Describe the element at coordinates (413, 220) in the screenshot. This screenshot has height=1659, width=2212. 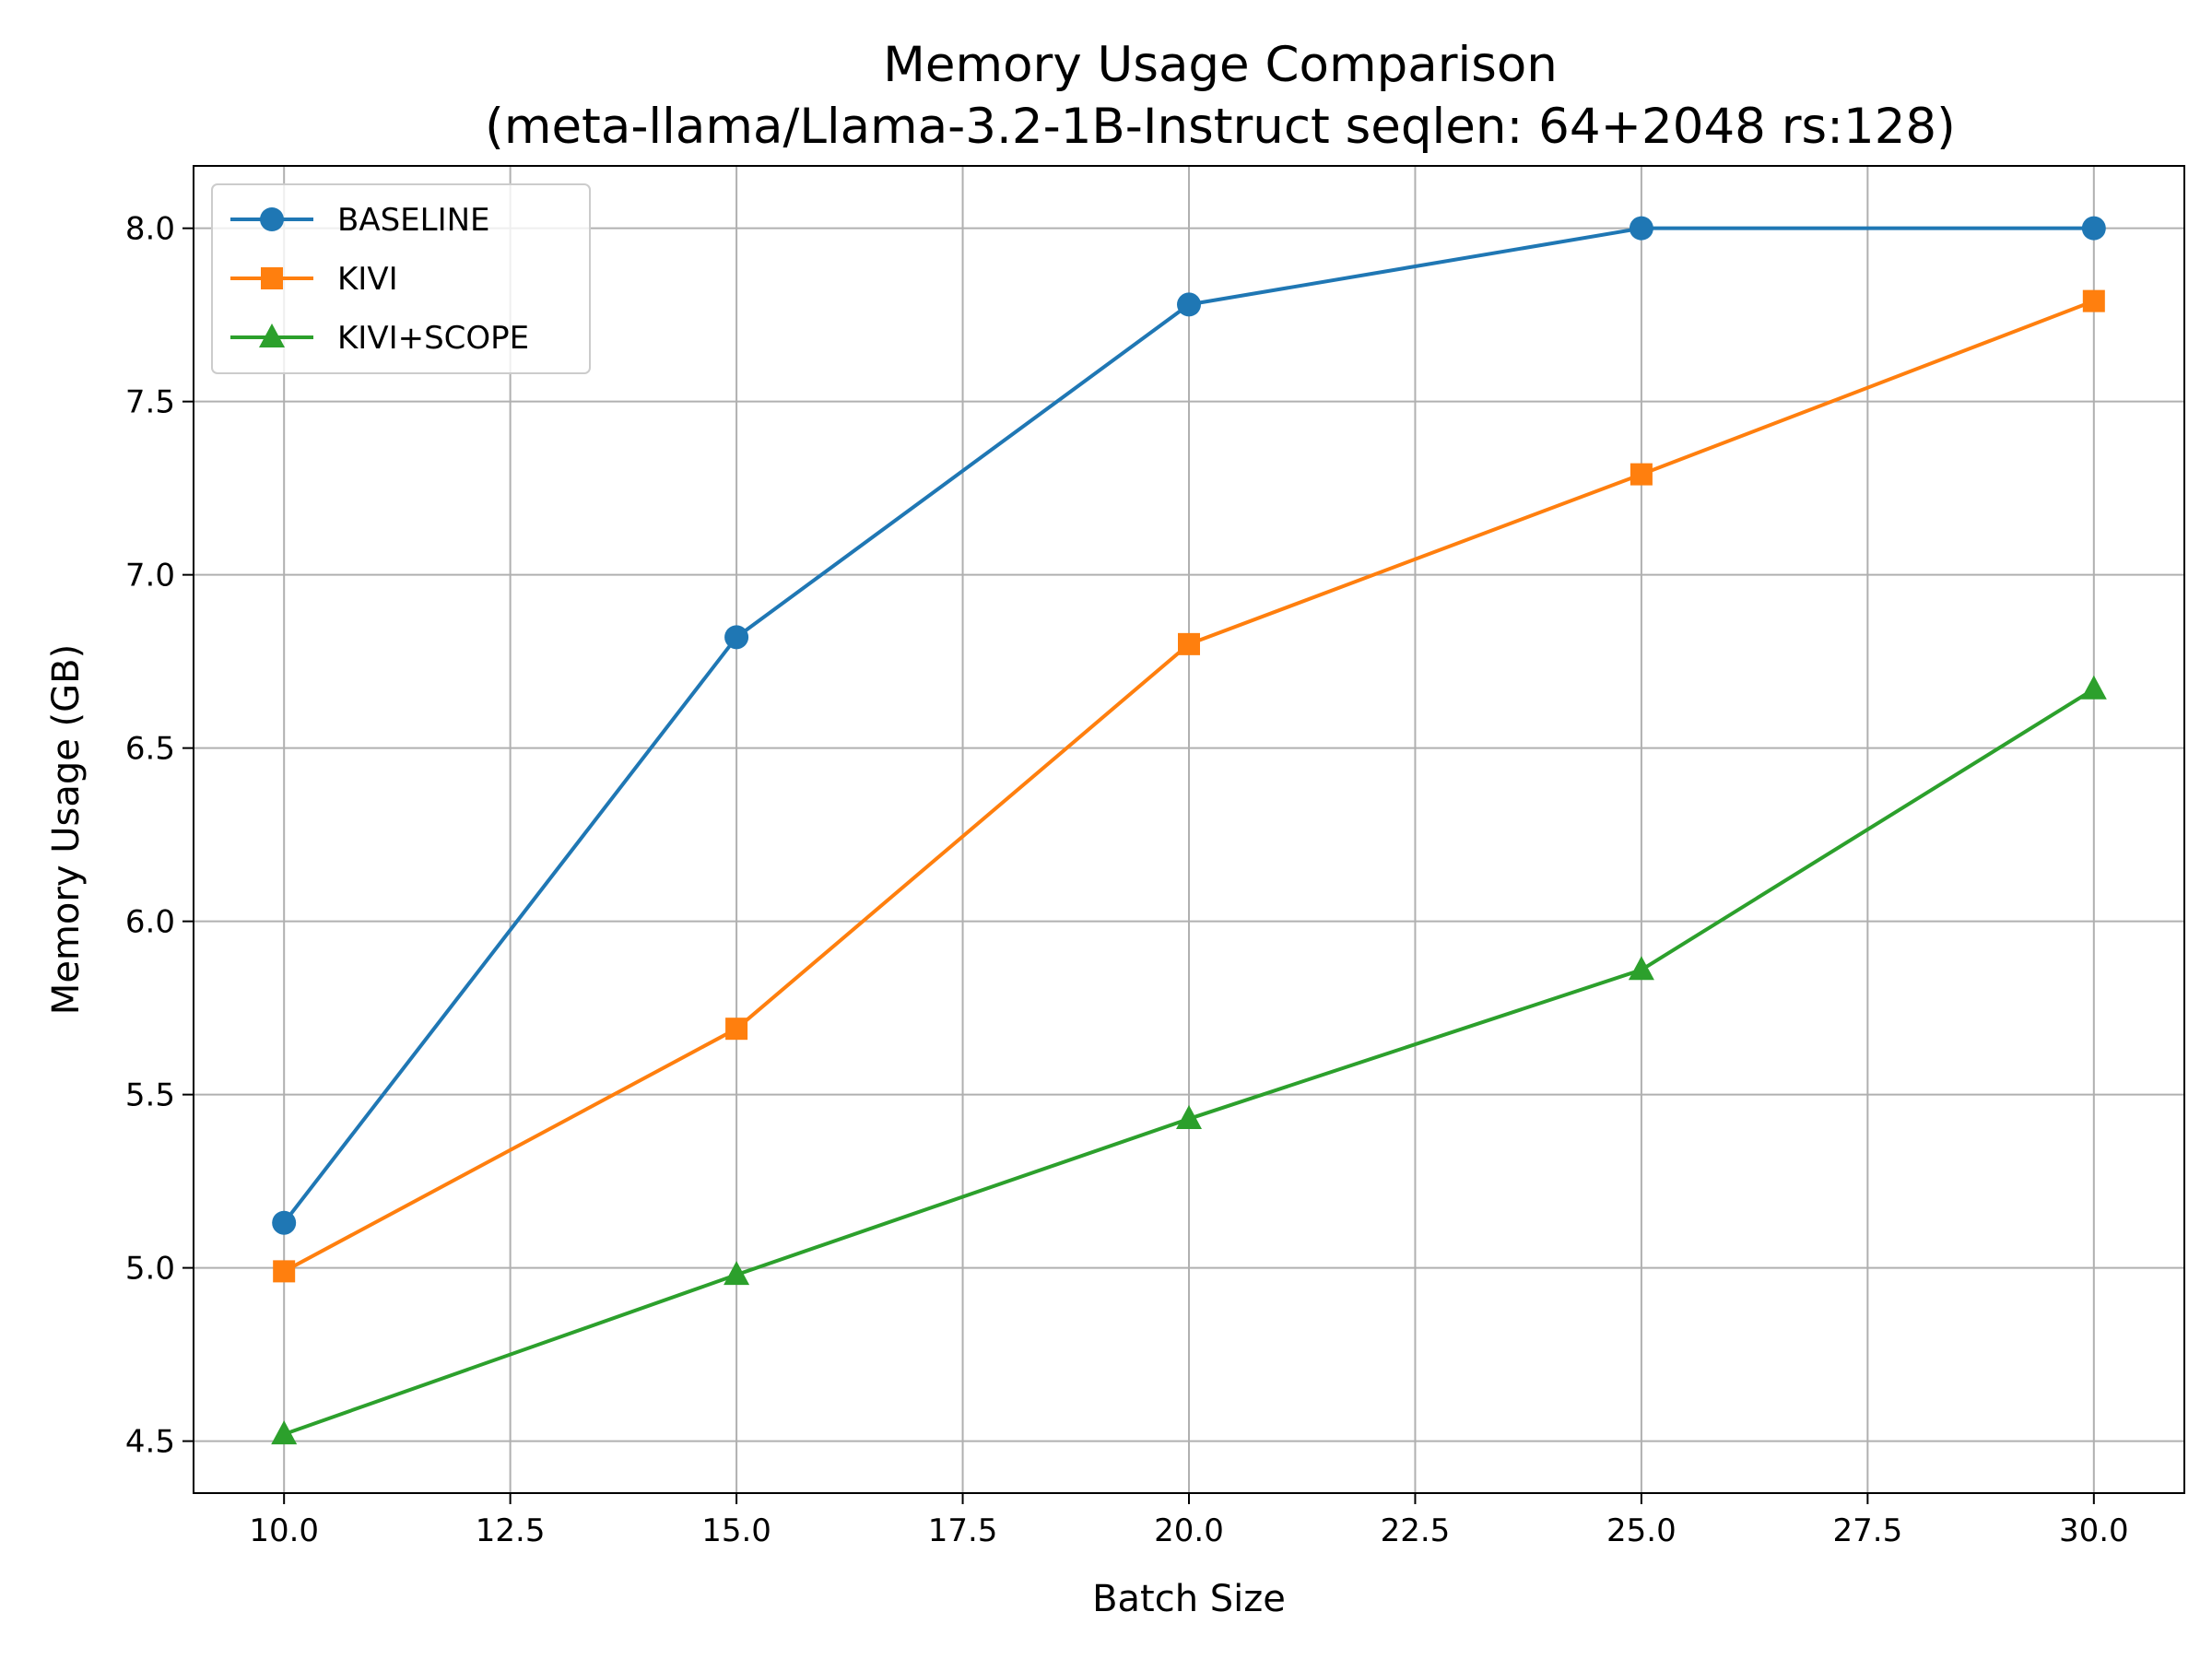
I see `legend-label-baseline: BASELINE` at that location.